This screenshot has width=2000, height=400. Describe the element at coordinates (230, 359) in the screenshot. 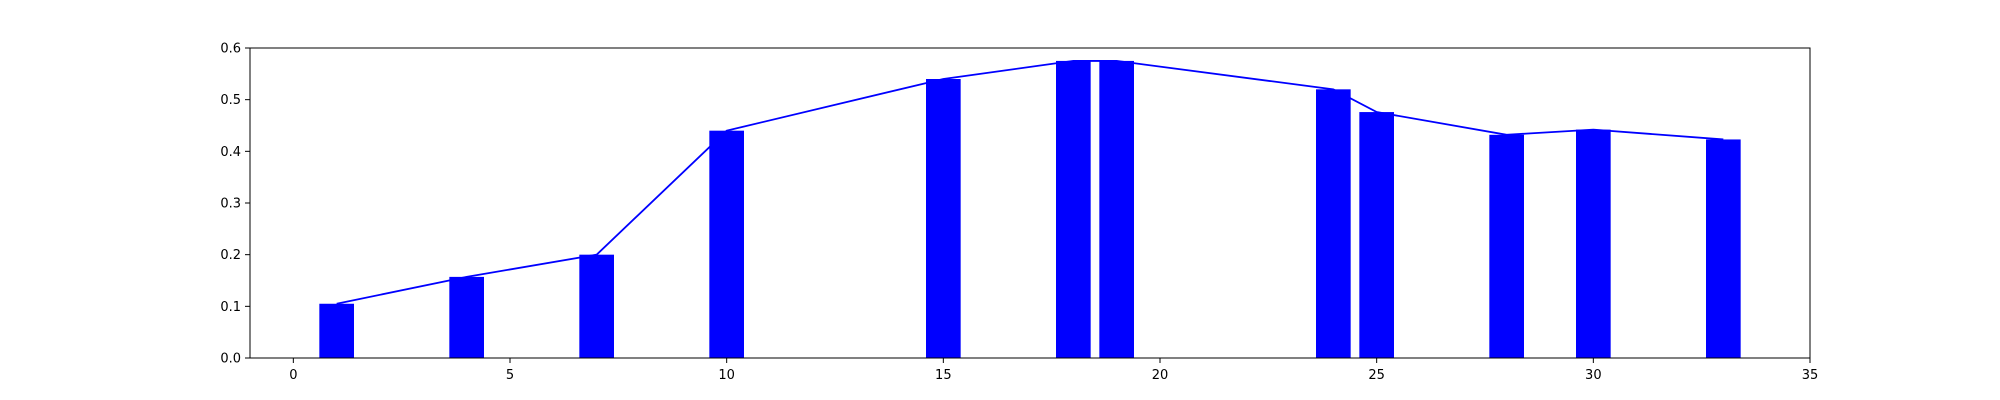

I see `y-tick-label: 0.0` at that location.